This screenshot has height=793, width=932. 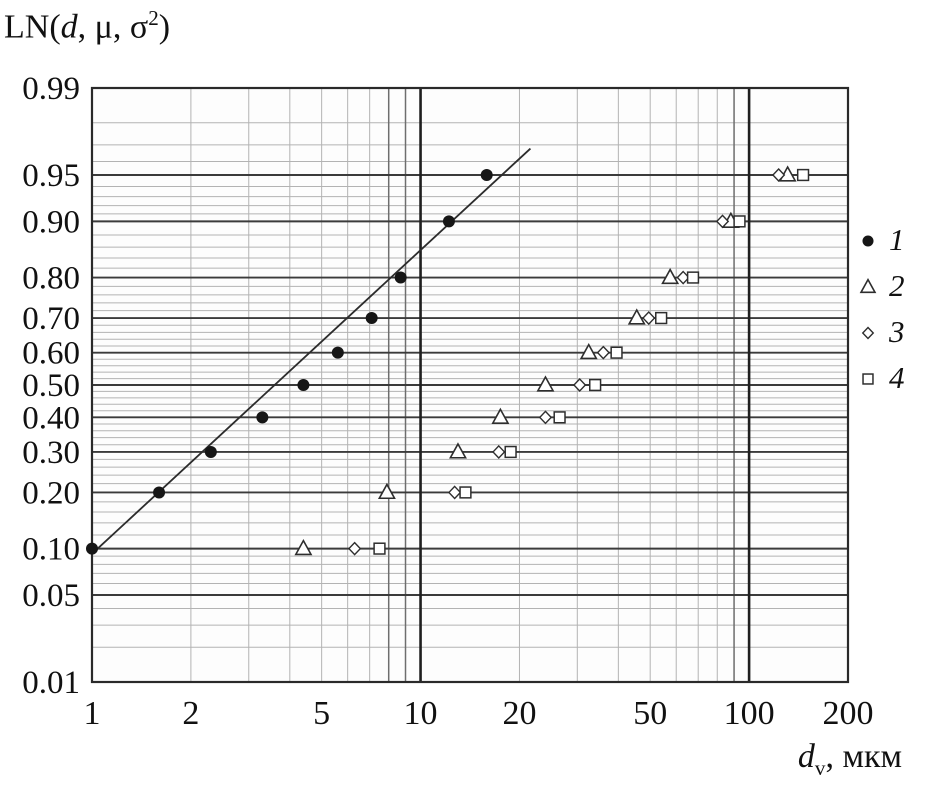 I want to click on open-triangle-icon, so click(x=868, y=285).